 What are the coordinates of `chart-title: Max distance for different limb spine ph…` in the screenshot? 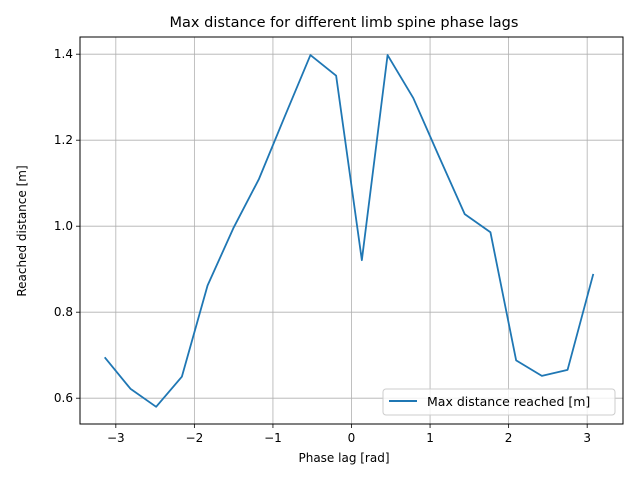 It's located at (344, 23).